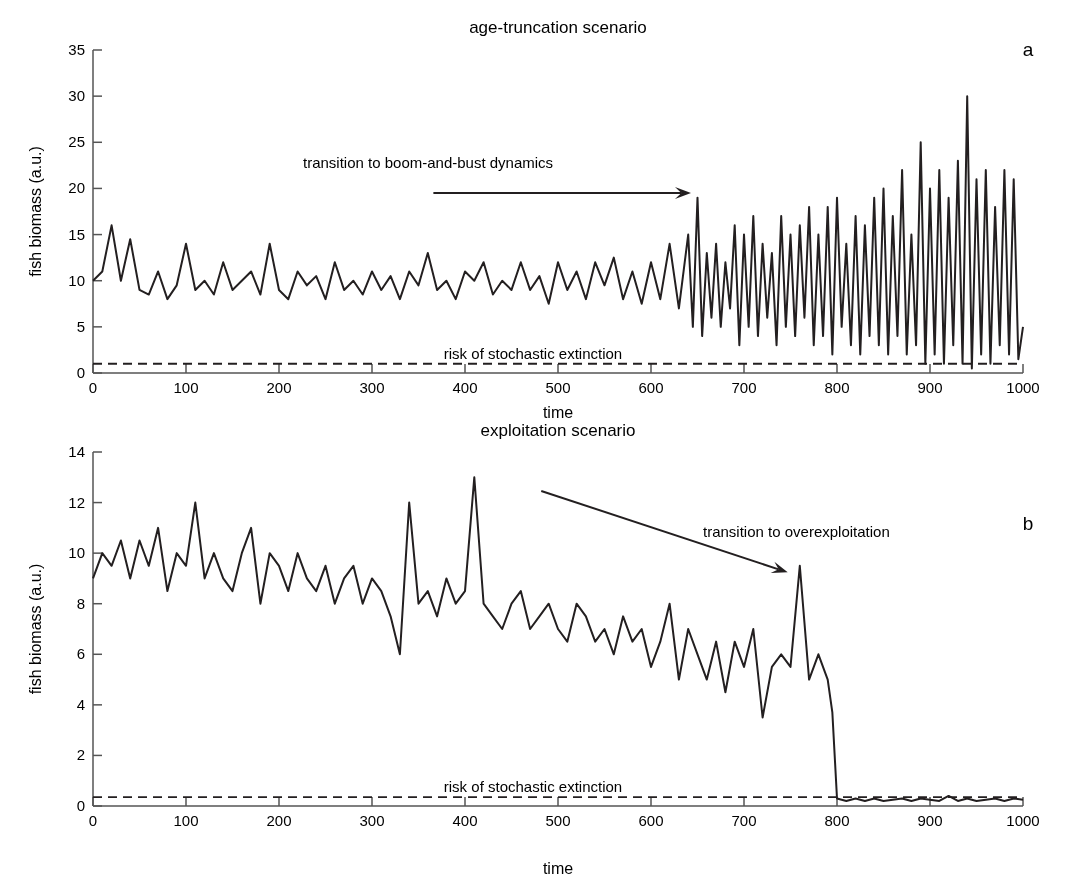 This screenshot has width=1085, height=882. What do you see at coordinates (76, 188) in the screenshot?
I see `y-tick-label: 20` at bounding box center [76, 188].